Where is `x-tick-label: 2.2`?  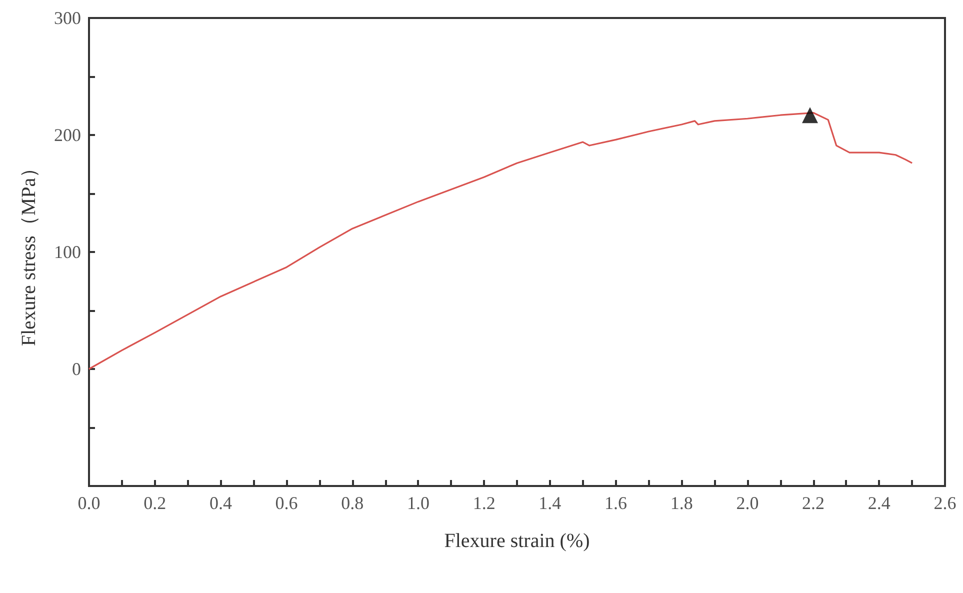
x-tick-label: 2.2 is located at coordinates (813, 503).